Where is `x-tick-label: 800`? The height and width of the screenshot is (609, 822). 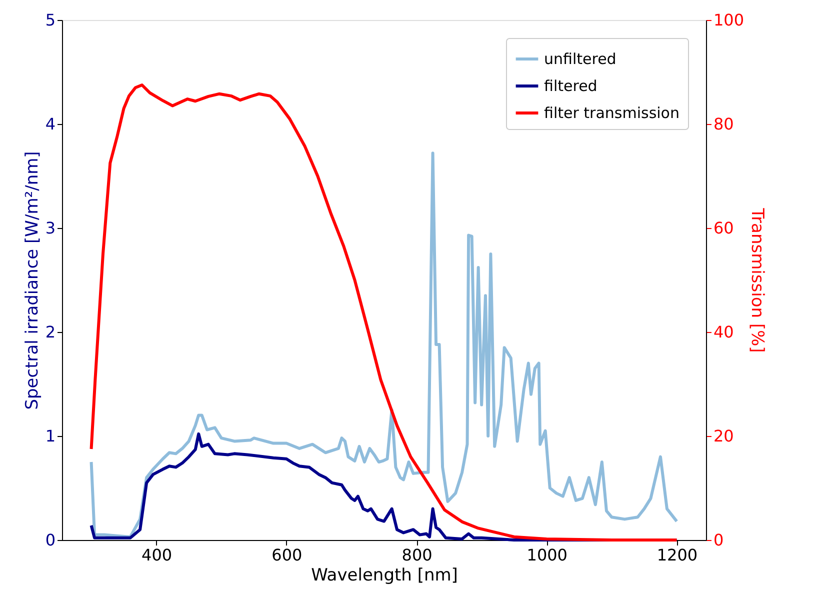
x-tick-label: 800 is located at coordinates (417, 555).